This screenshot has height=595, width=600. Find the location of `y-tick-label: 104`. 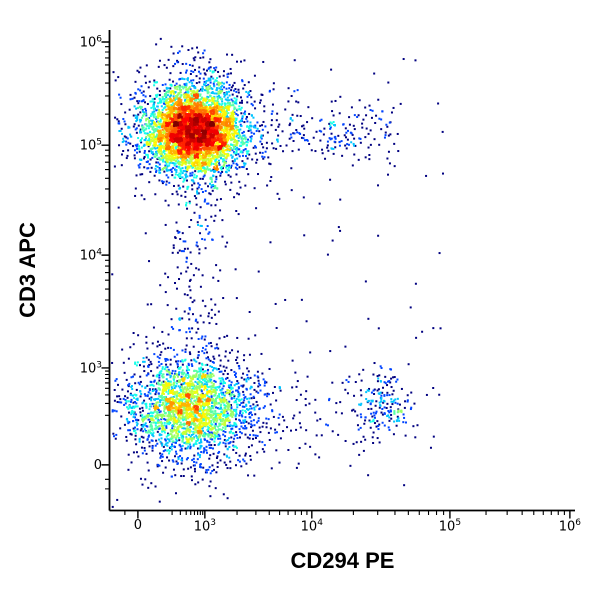

y-tick-label: 104 is located at coordinates (90, 255).